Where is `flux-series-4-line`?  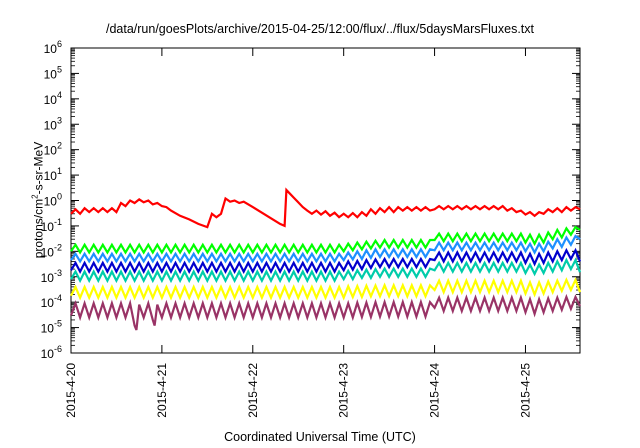 flux-series-4-line is located at coordinates (326, 260).